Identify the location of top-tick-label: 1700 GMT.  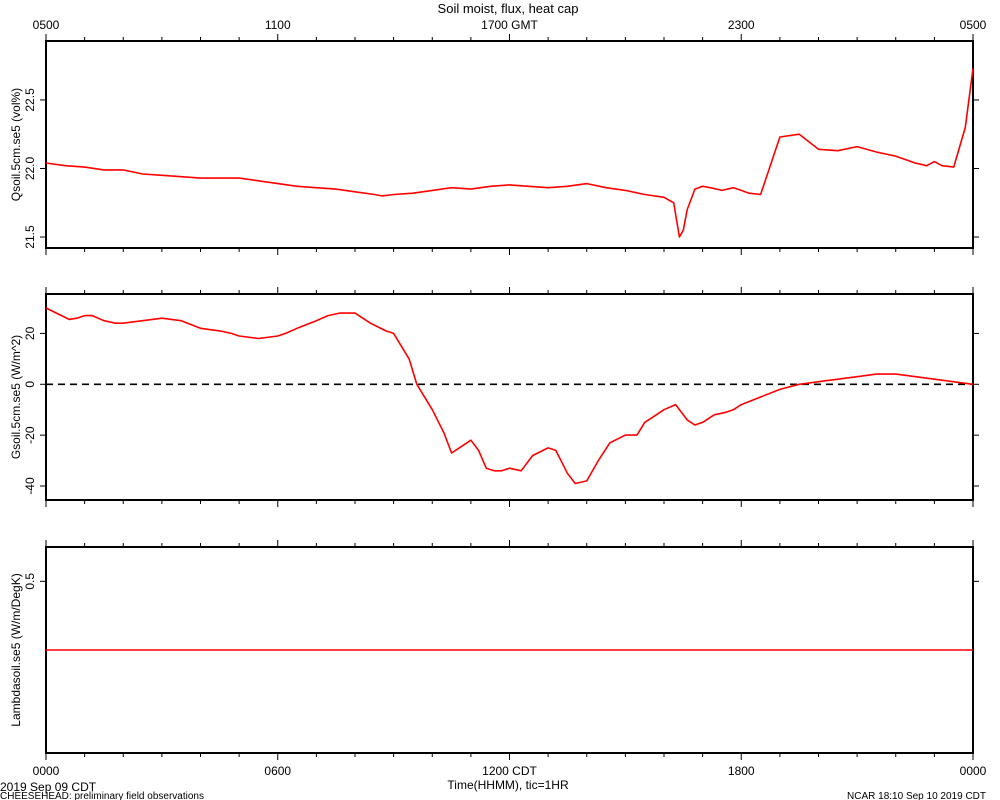
(509, 25).